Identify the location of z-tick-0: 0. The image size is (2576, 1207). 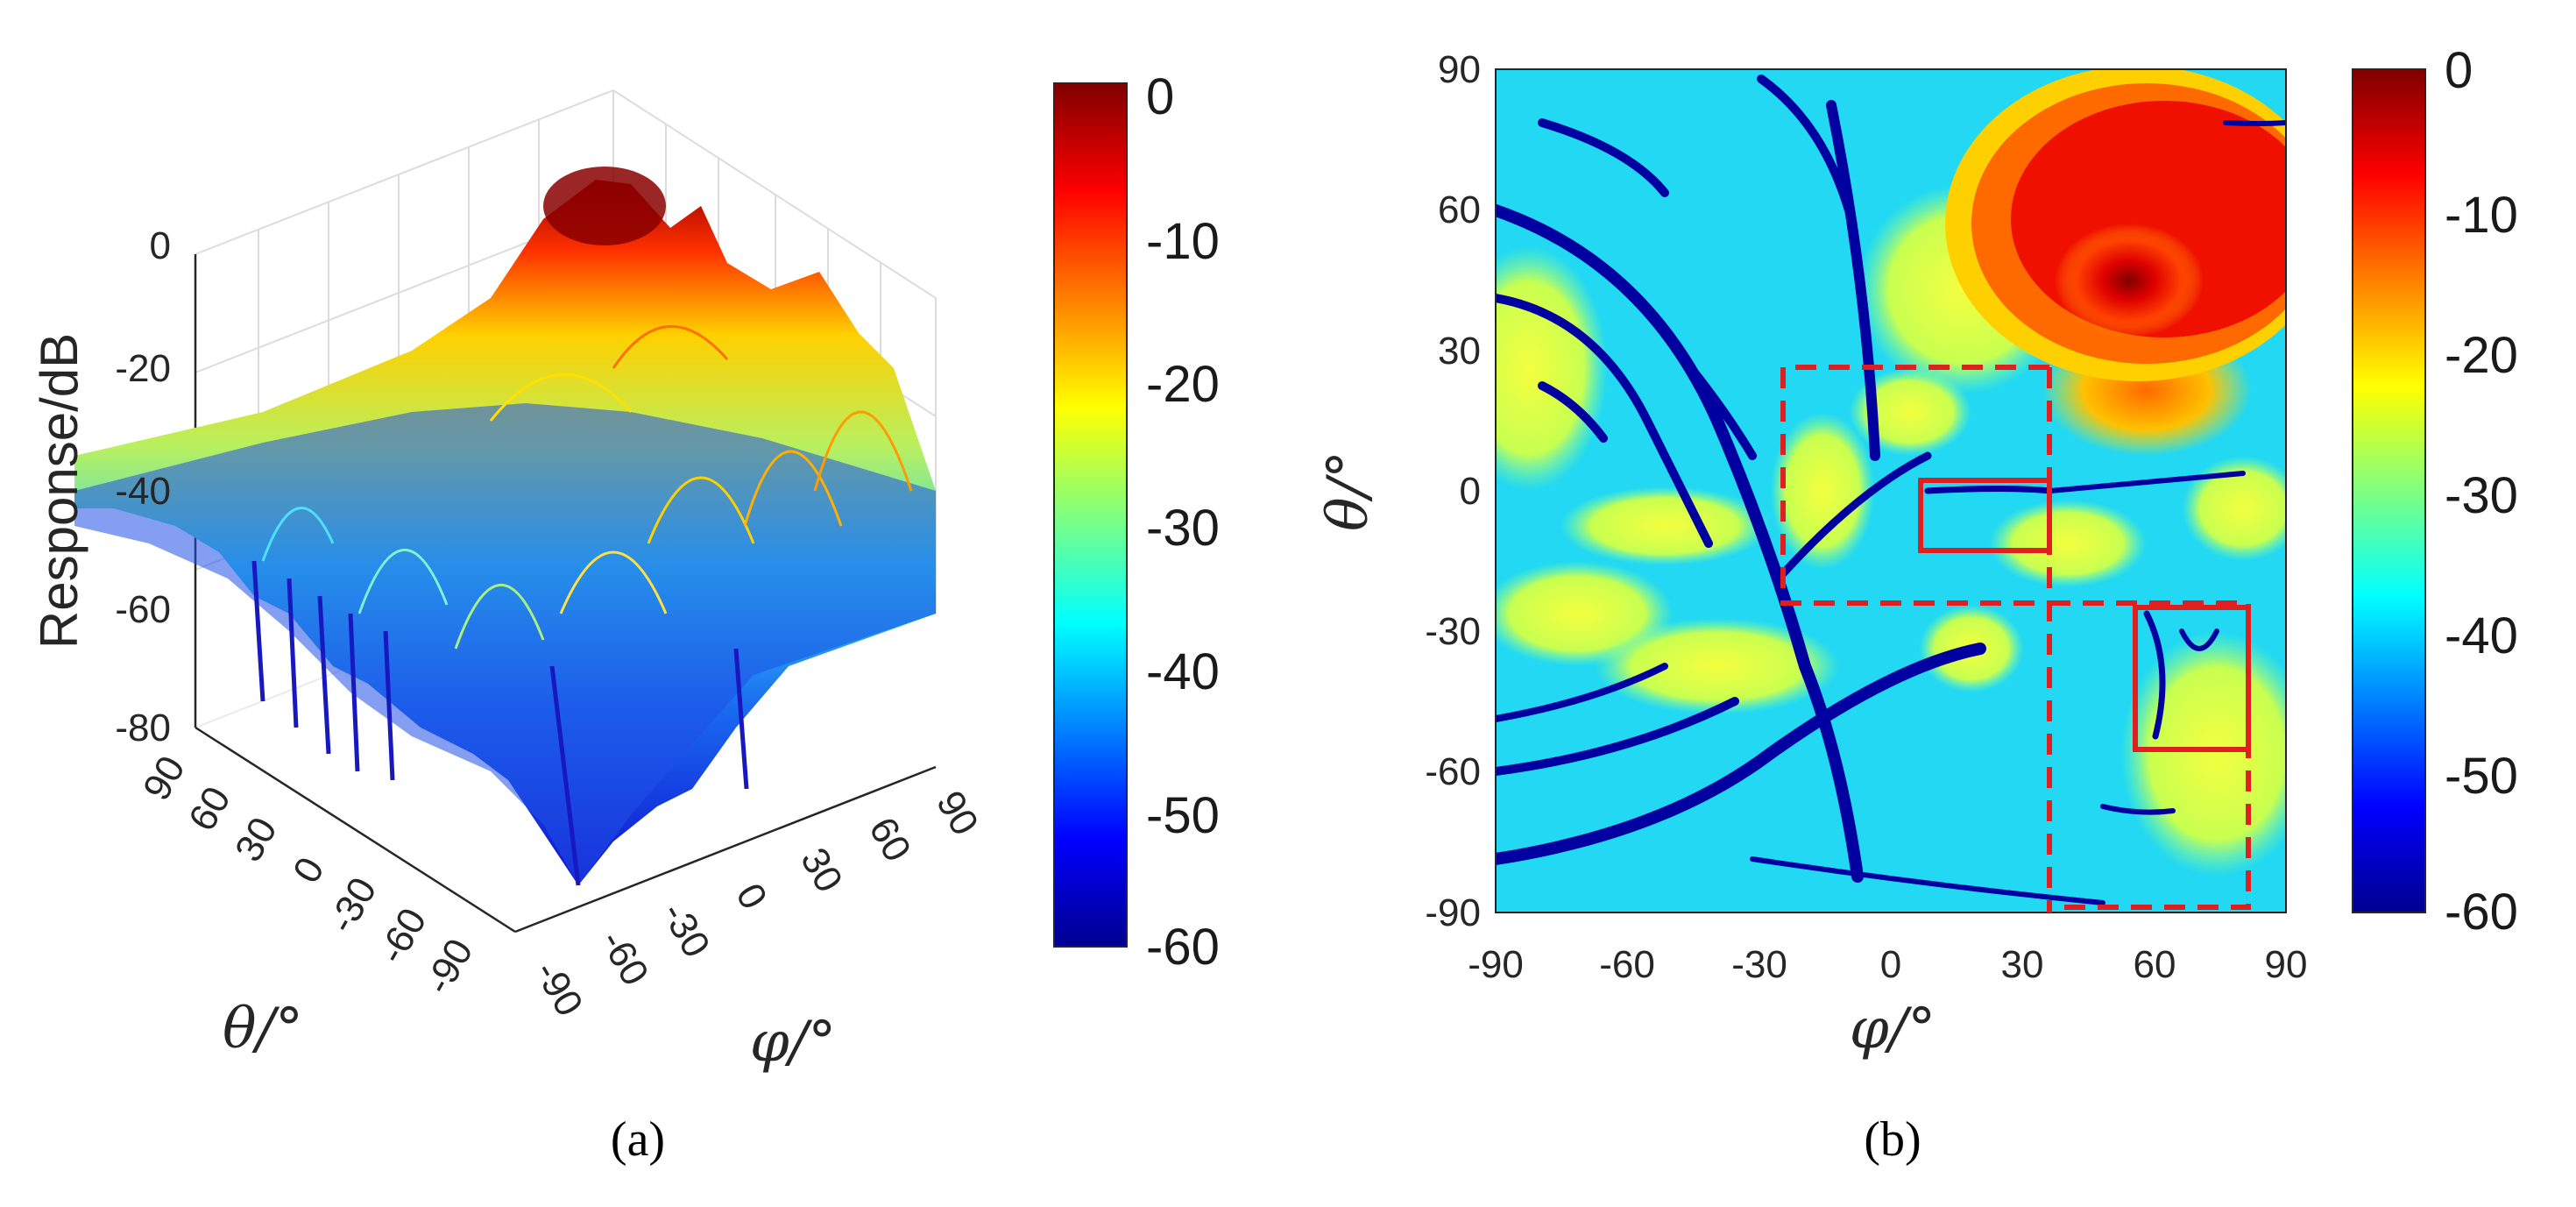
(160, 246).